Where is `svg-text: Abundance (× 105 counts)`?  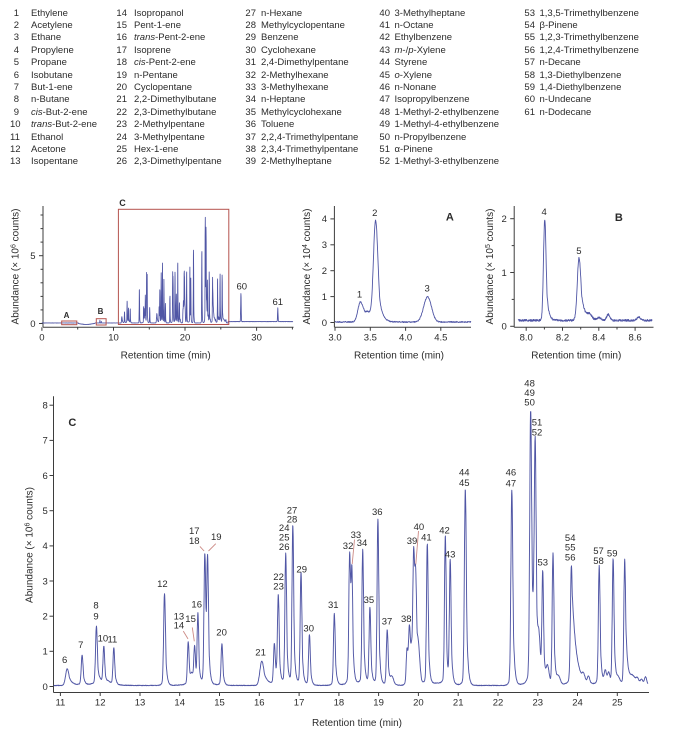
svg-text: Abundance (× 105 counts) is located at coordinates (491, 267).